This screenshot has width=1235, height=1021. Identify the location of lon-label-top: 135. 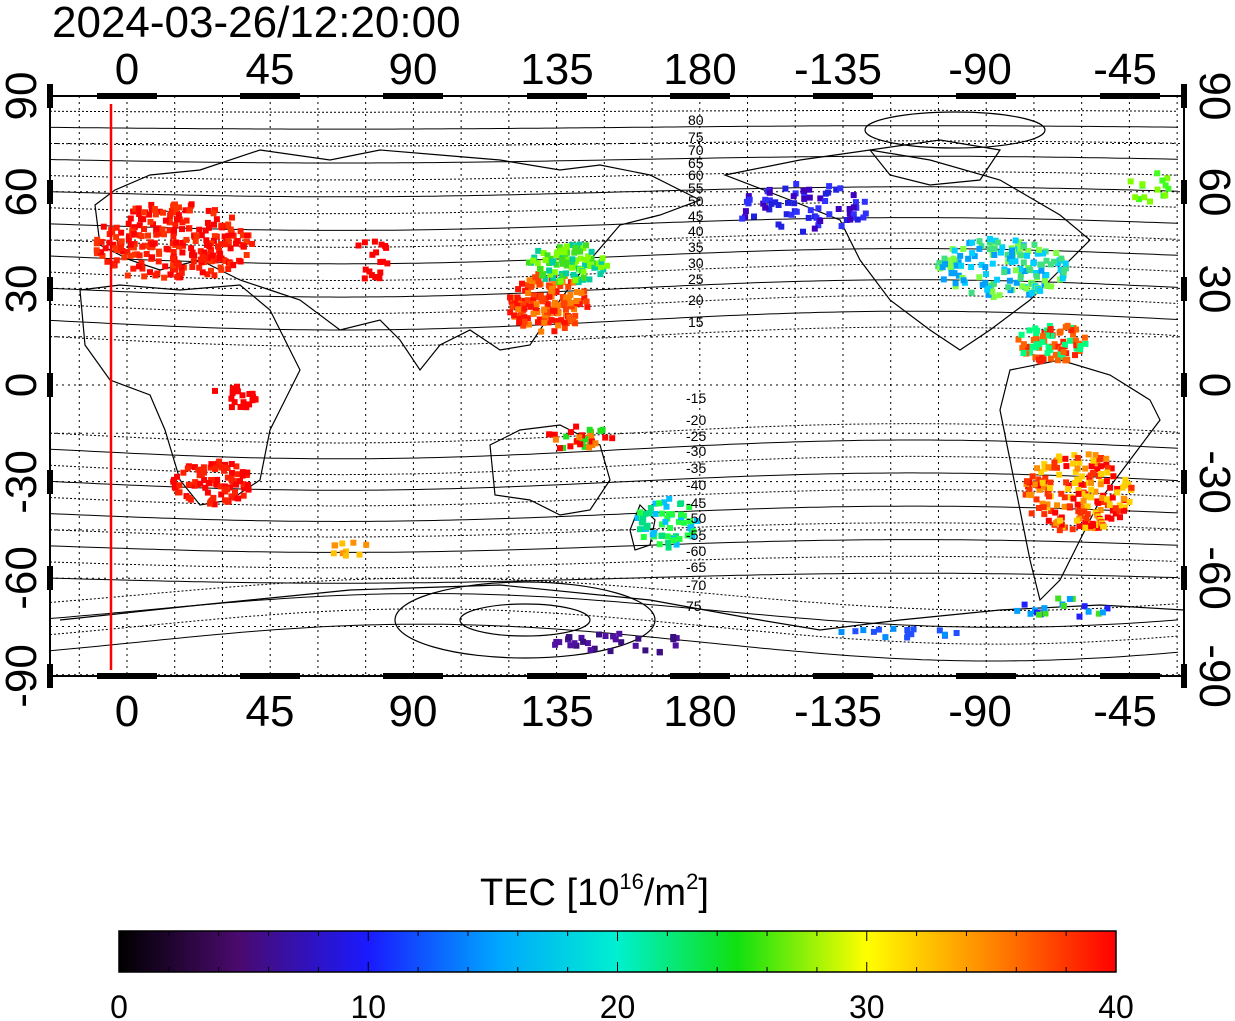
(556, 69).